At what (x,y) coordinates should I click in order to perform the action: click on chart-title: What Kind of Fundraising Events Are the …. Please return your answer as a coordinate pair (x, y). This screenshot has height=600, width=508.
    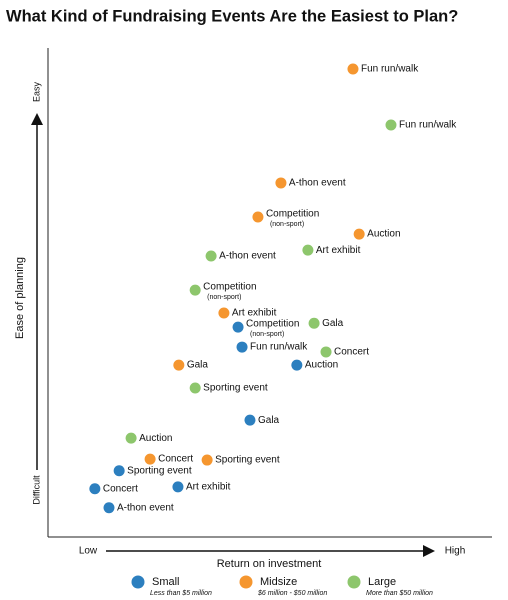
    Looking at the image, I should click on (232, 16).